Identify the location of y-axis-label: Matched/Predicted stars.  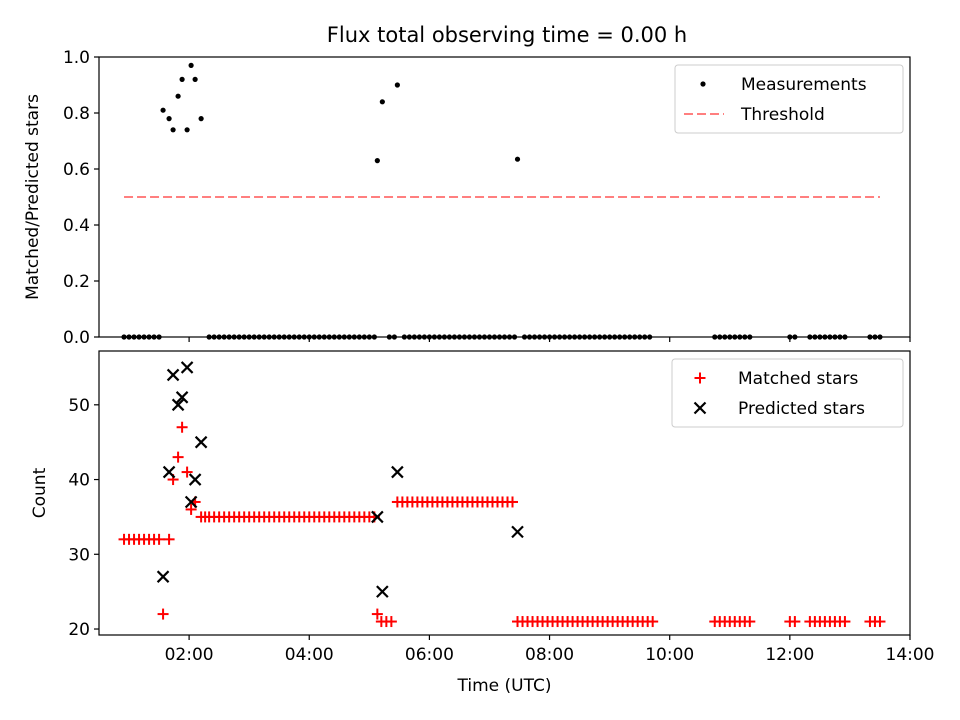
(33, 197).